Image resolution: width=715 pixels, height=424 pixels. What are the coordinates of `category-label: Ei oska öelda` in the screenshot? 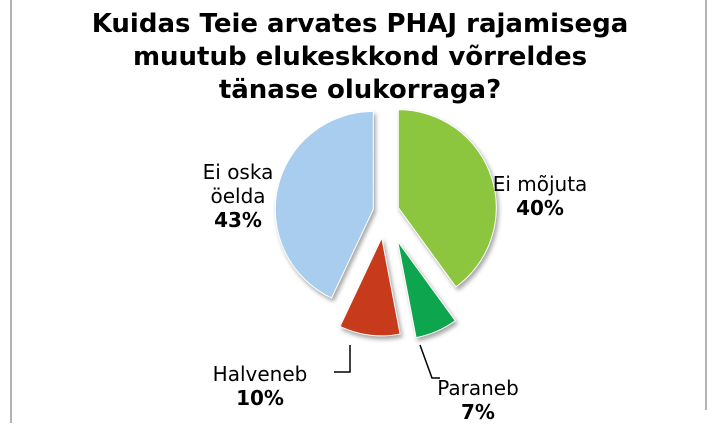 It's located at (238, 184).